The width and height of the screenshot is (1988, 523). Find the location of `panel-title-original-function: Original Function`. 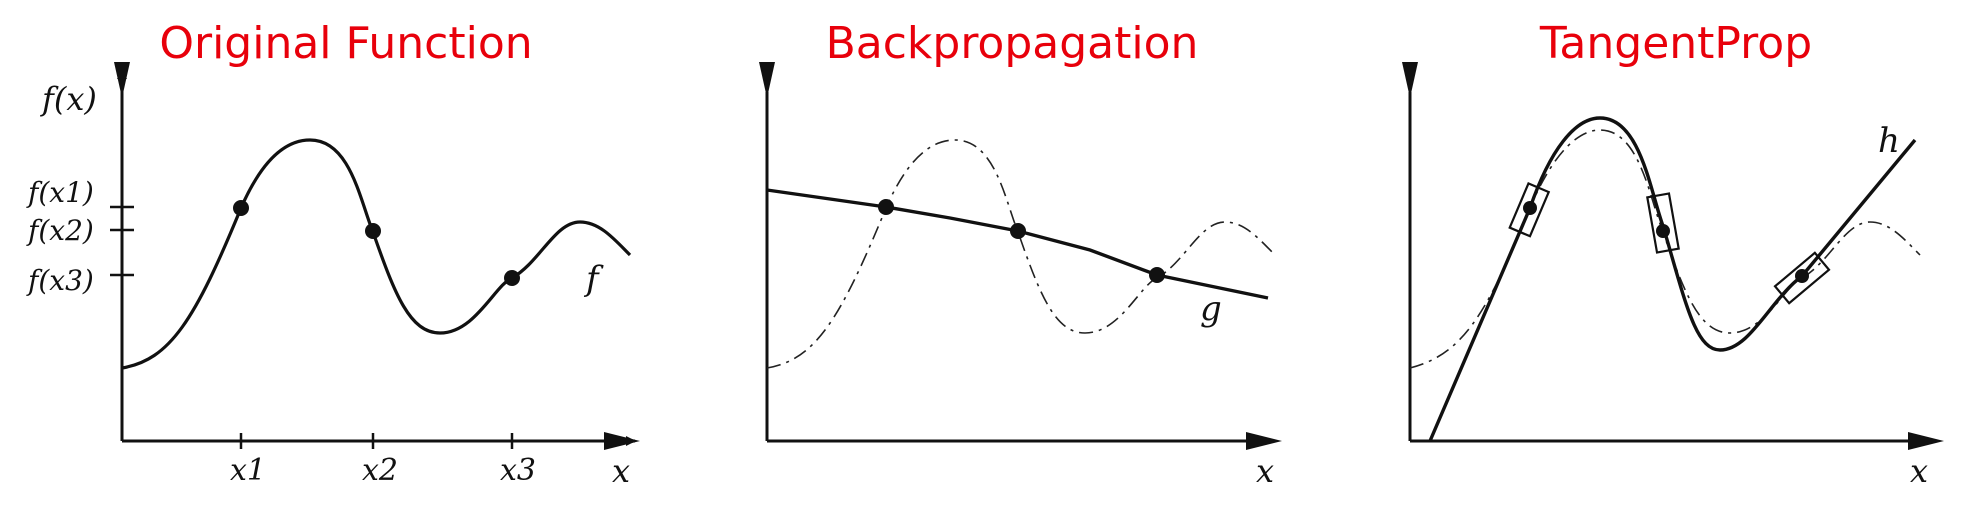

panel-title-original-function: Original Function is located at coordinates (346, 43).